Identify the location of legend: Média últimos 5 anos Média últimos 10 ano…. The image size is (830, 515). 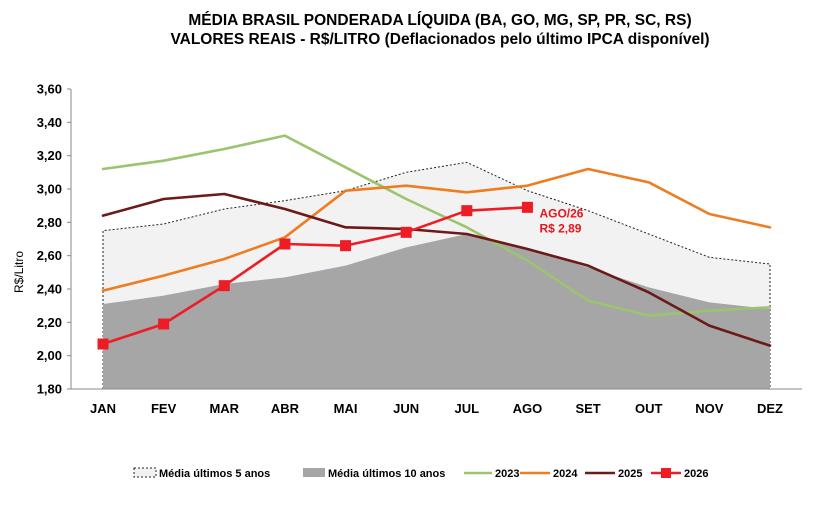
(420, 473).